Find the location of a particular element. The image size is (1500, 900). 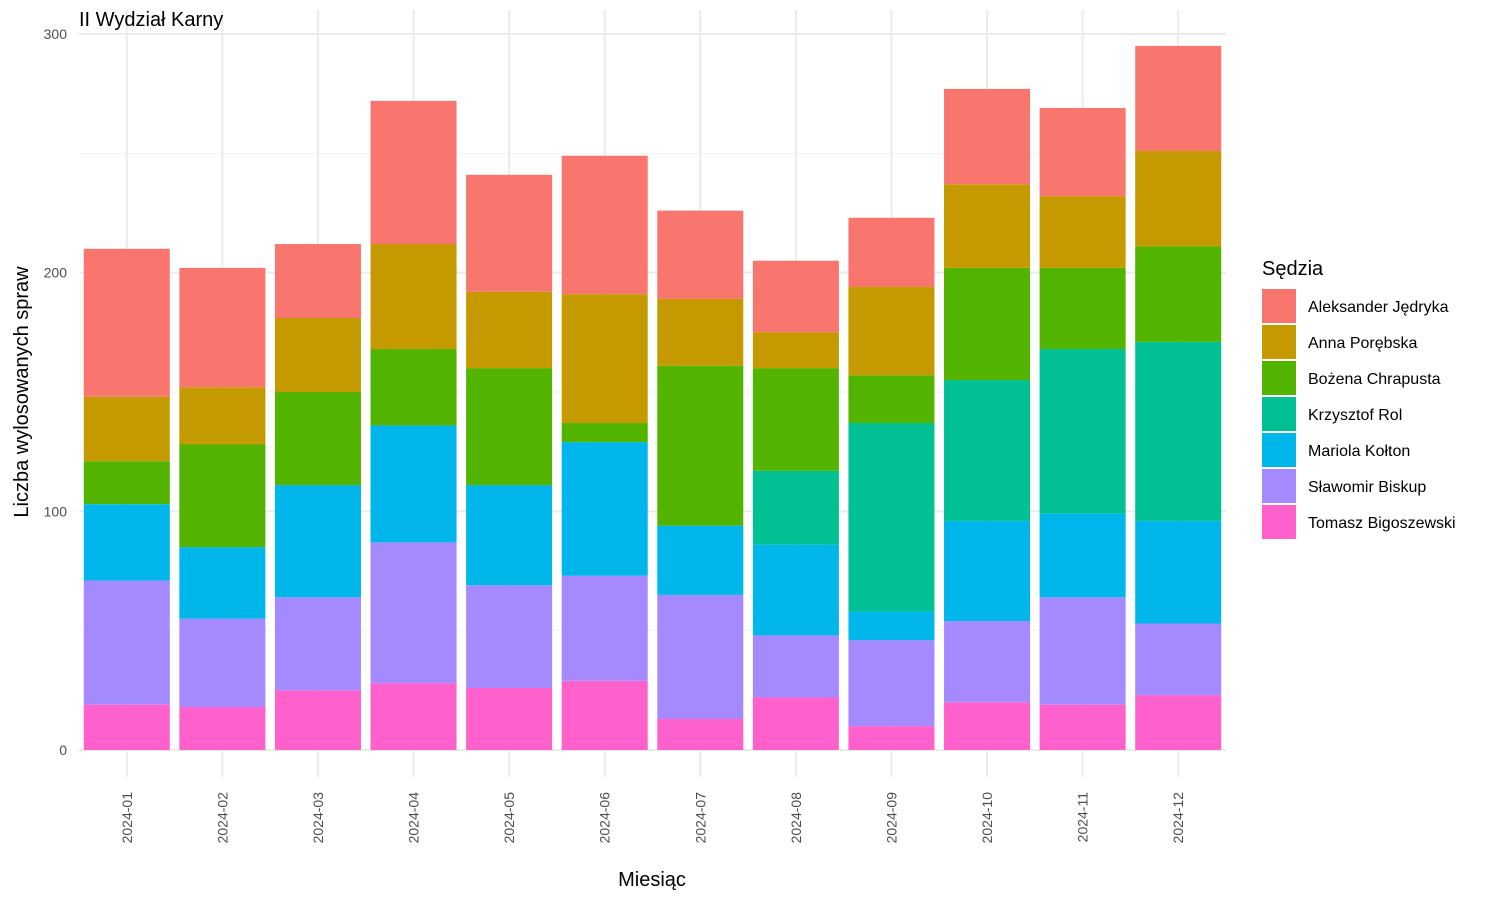

y-tick-label: 300 is located at coordinates (56, 34).